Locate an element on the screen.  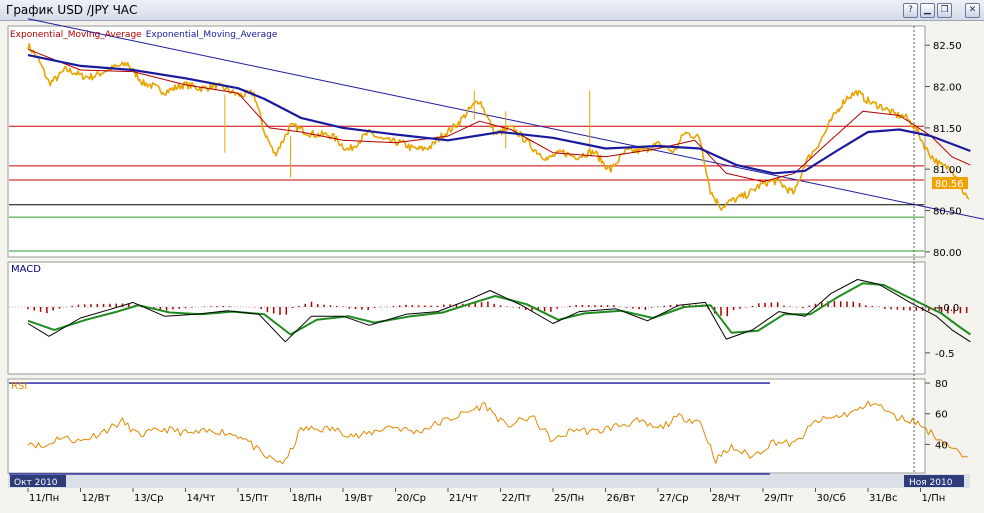
time-tick-label-6: 19/Вт is located at coordinates (358, 498).